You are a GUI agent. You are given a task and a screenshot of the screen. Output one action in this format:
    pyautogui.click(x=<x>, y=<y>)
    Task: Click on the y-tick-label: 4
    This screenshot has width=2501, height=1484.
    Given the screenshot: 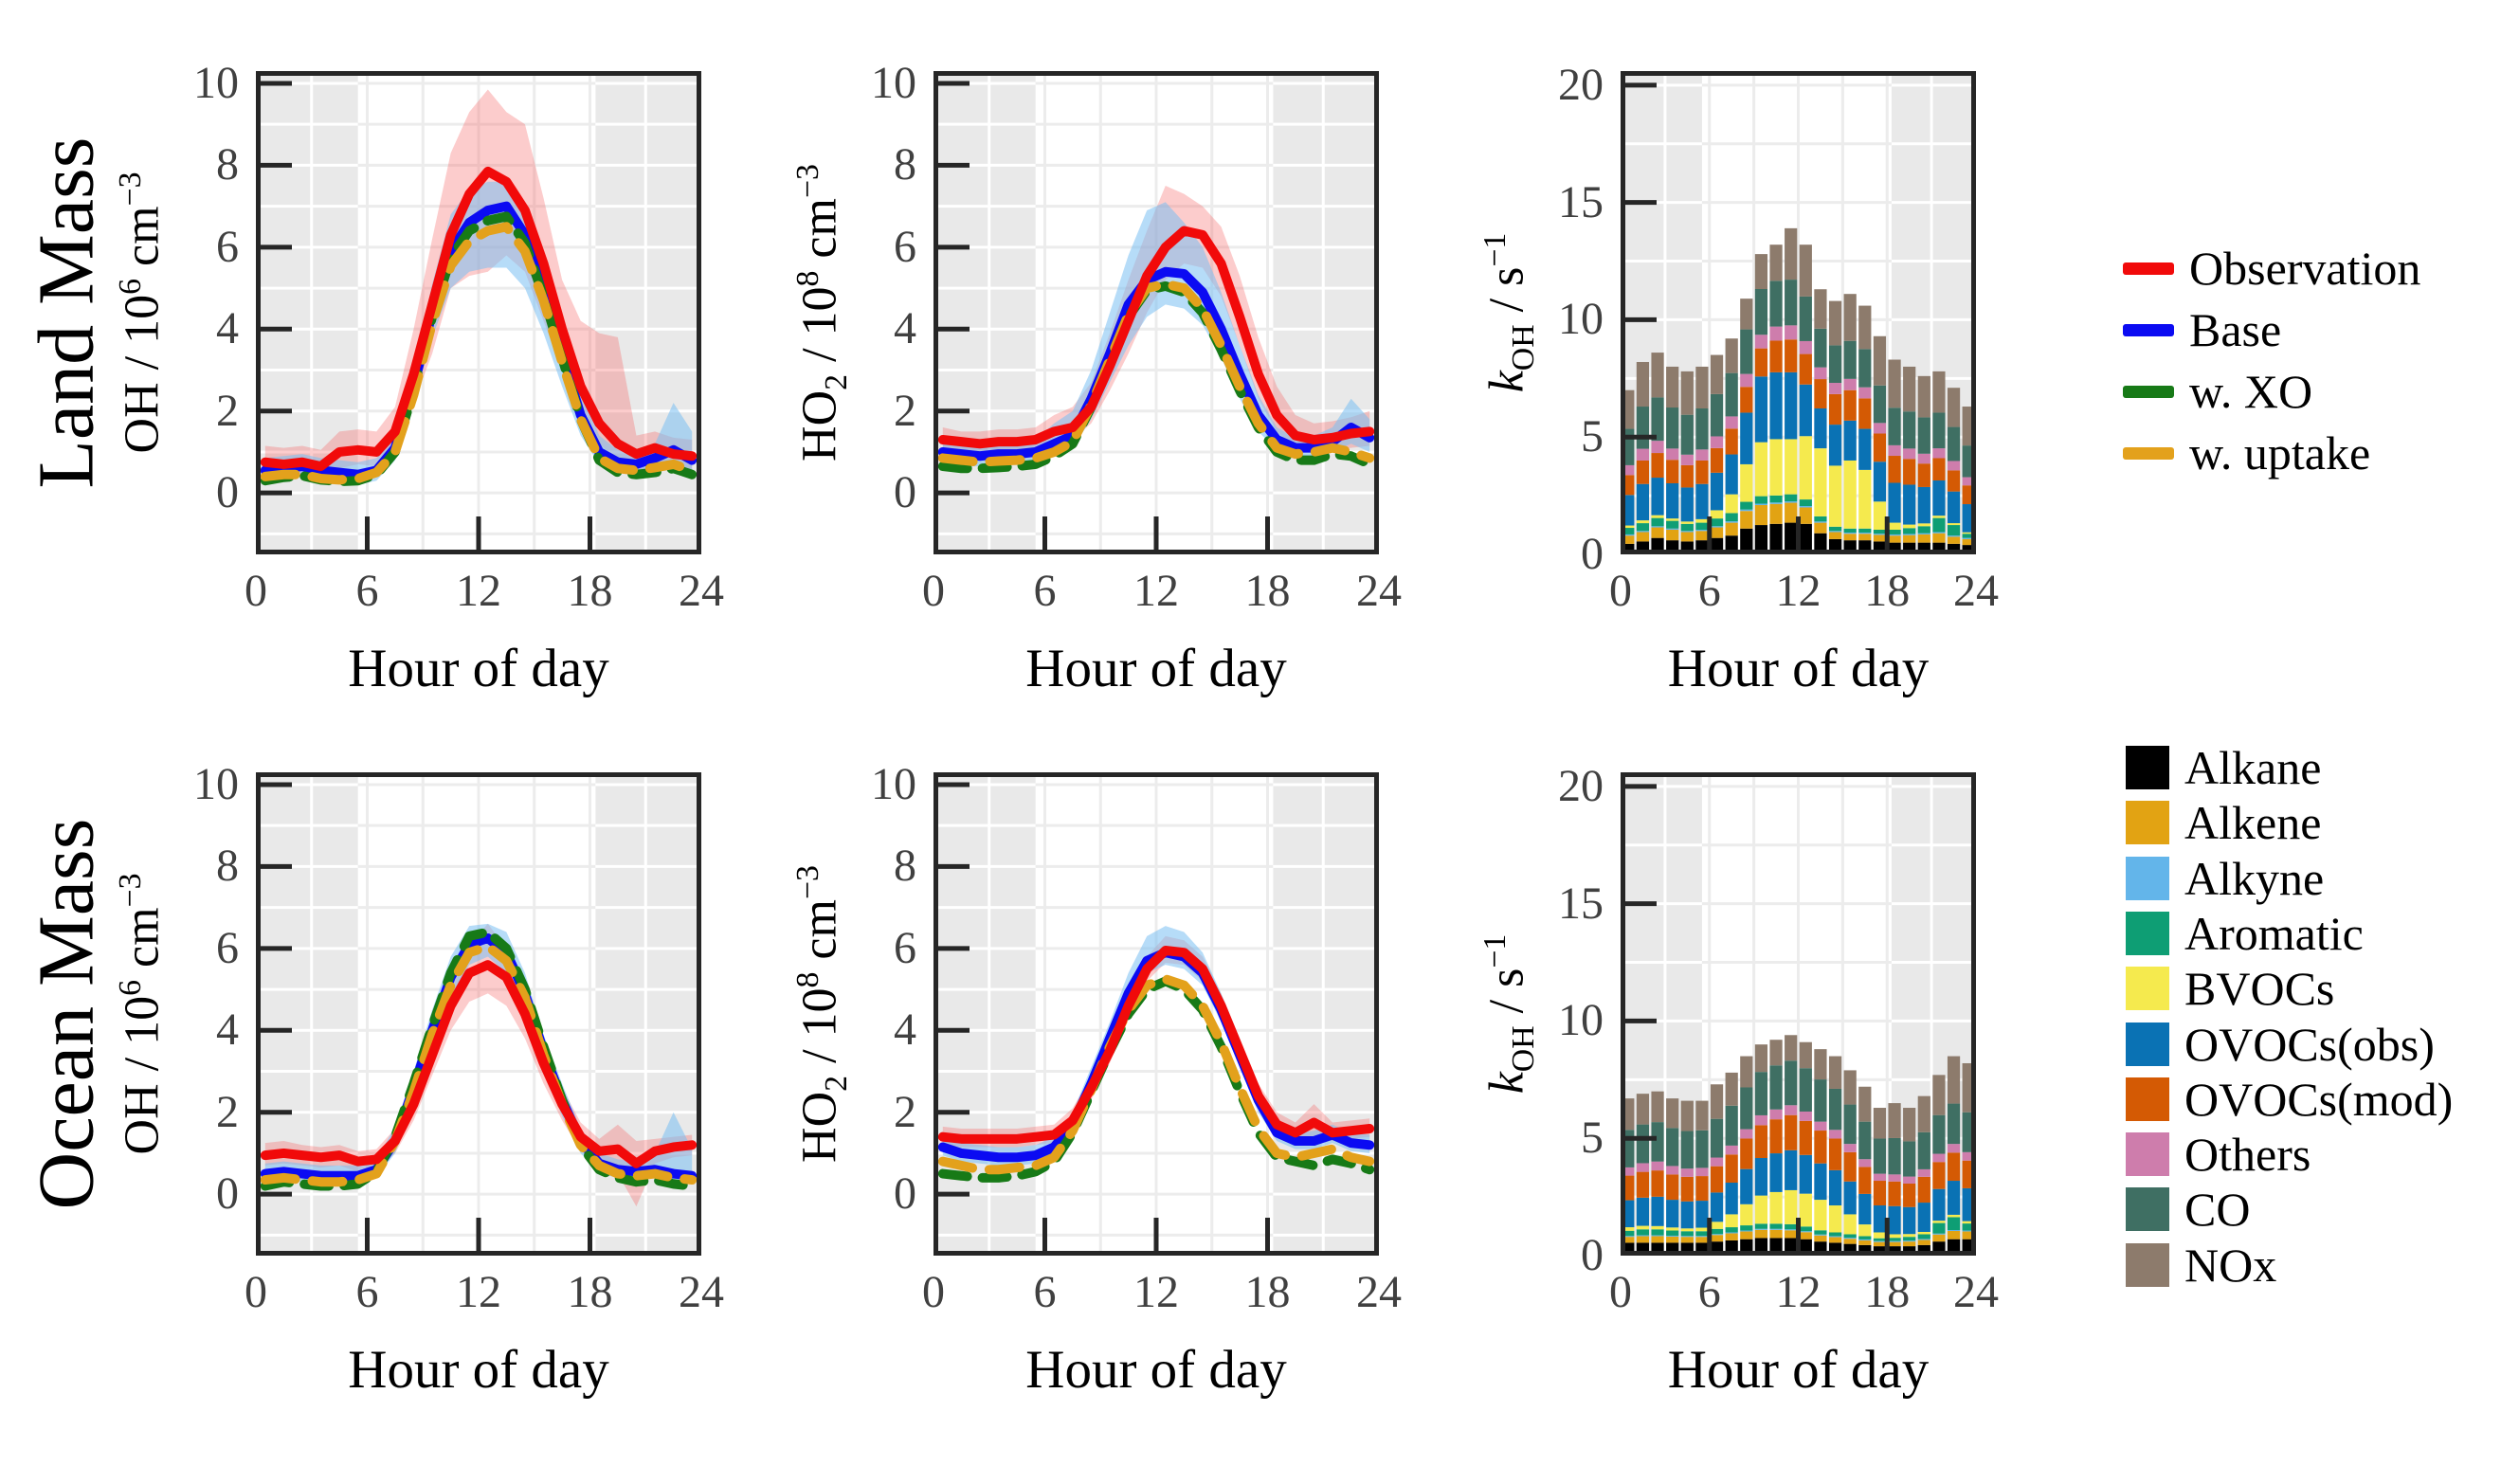 What is the action you would take?
    pyautogui.click(x=227, y=328)
    